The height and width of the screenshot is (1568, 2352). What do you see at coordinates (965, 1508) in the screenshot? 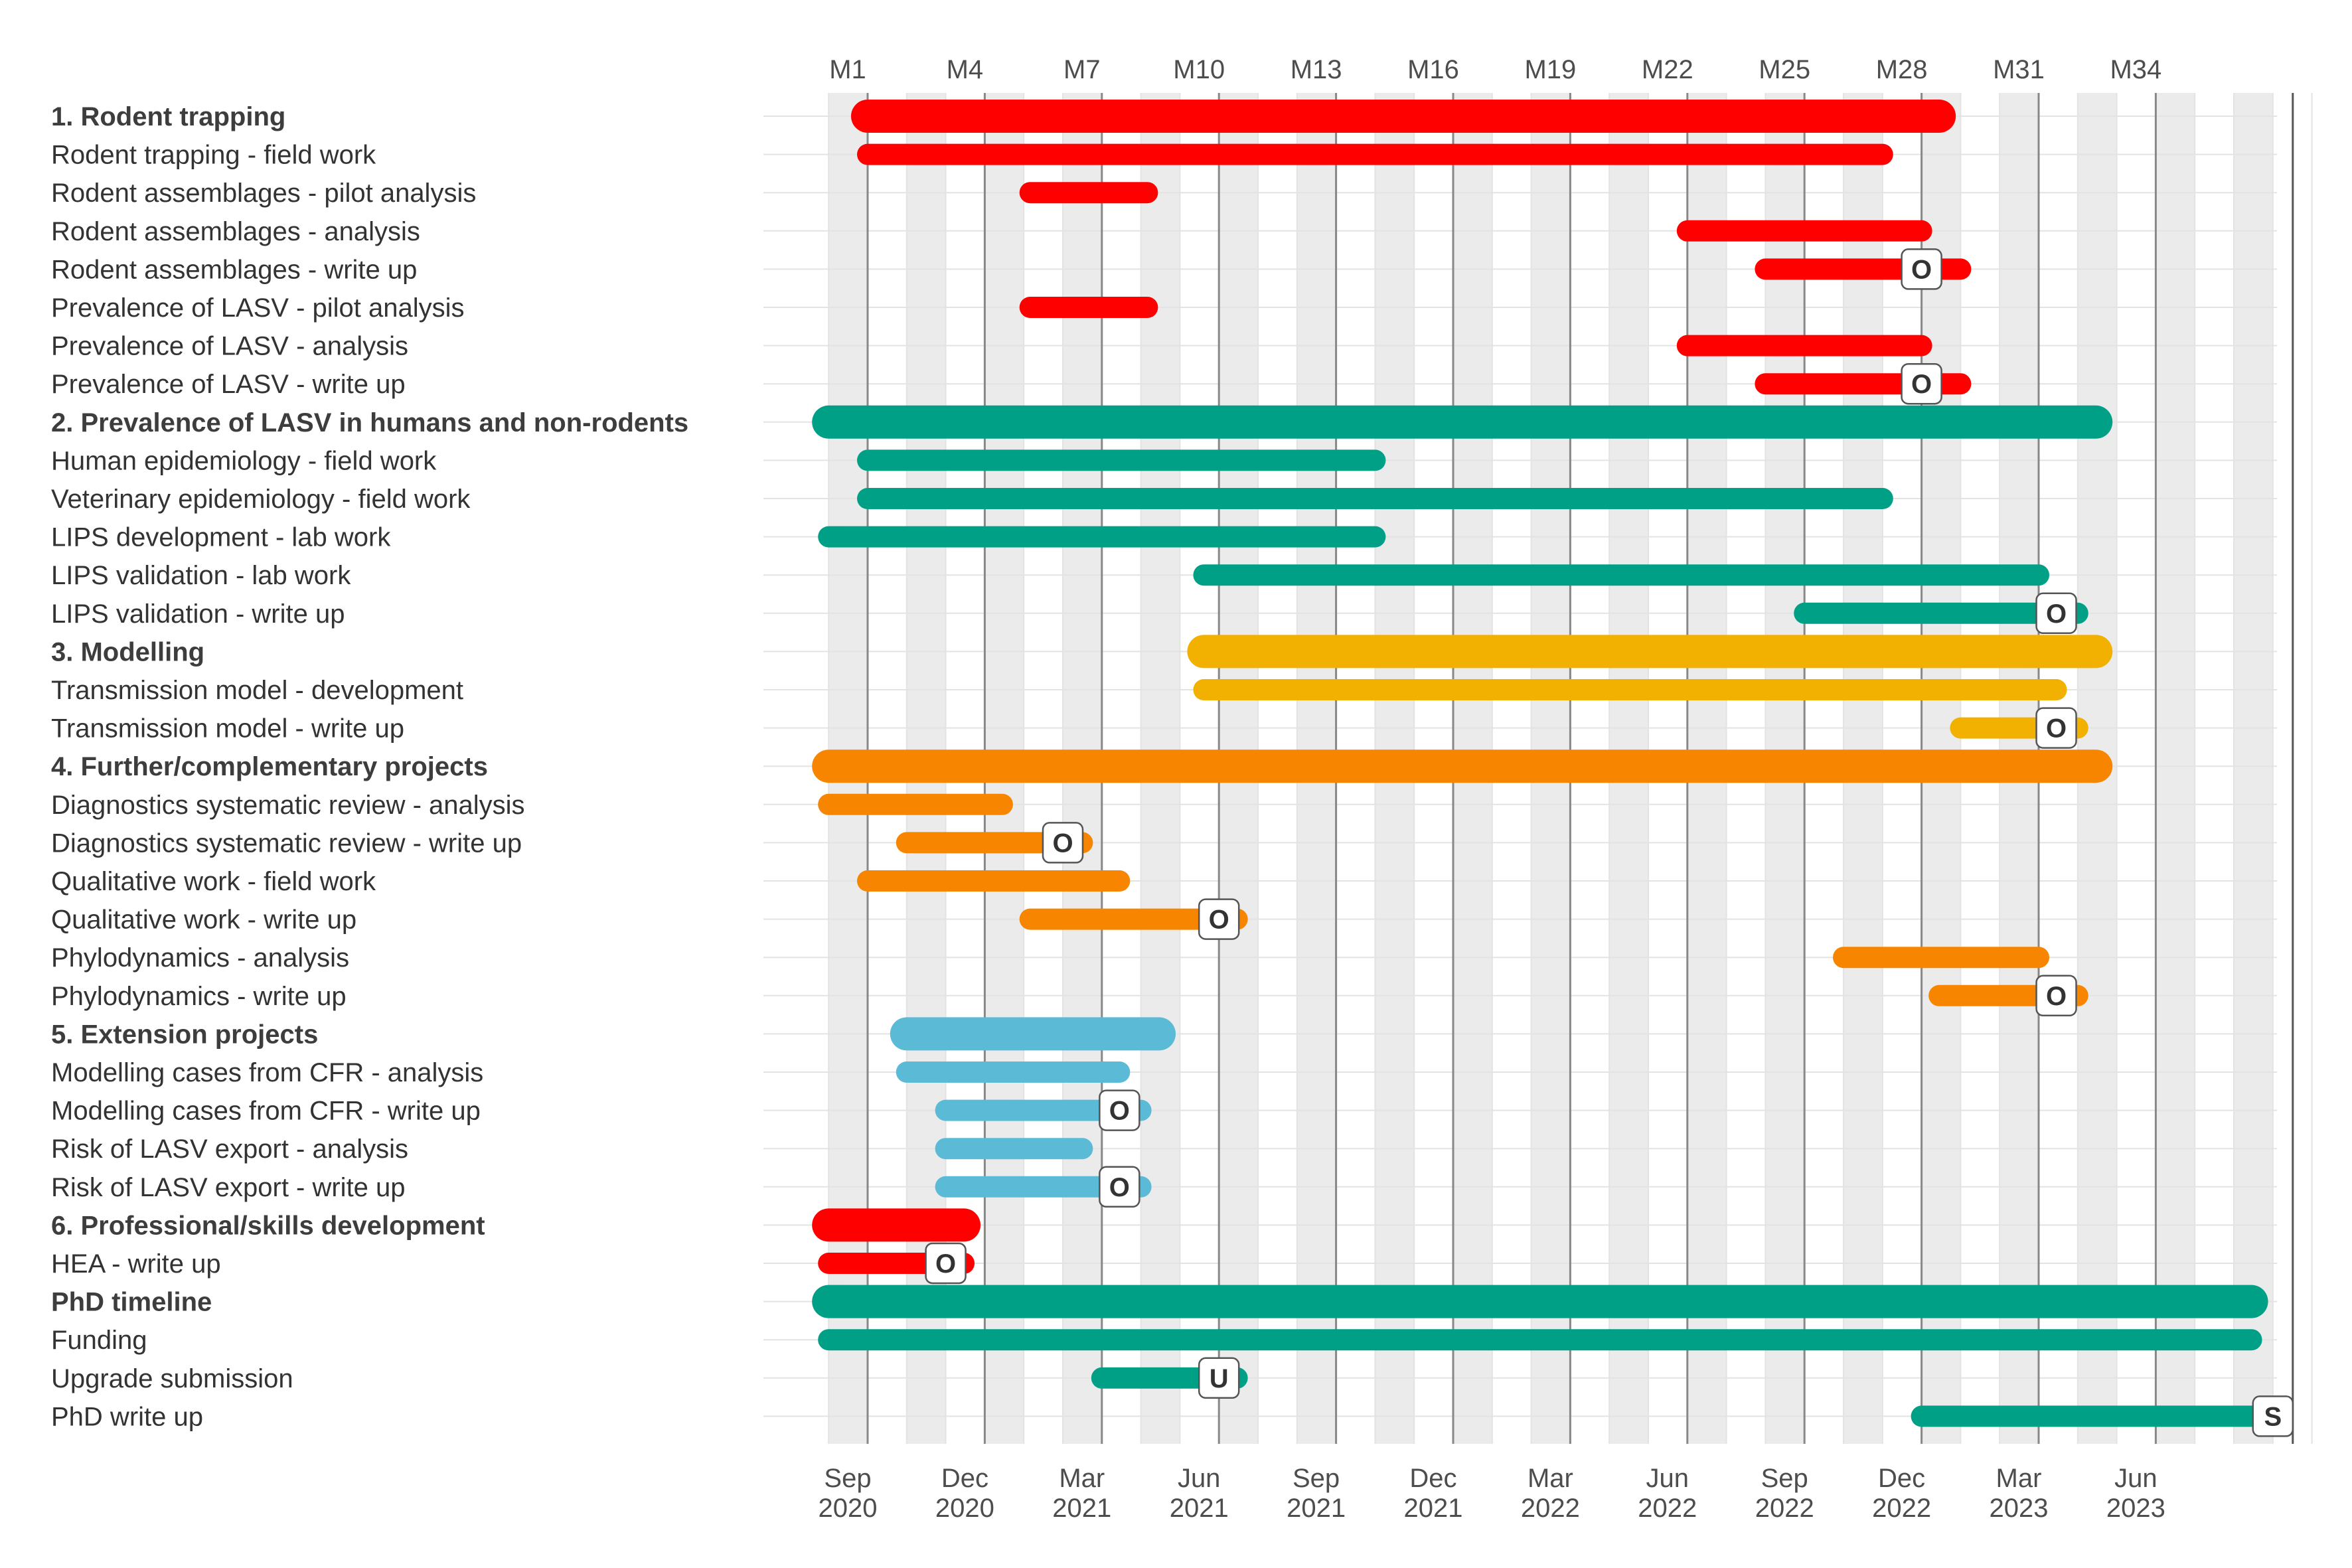
I see `bottom-tick-year-label: 2020` at bounding box center [965, 1508].